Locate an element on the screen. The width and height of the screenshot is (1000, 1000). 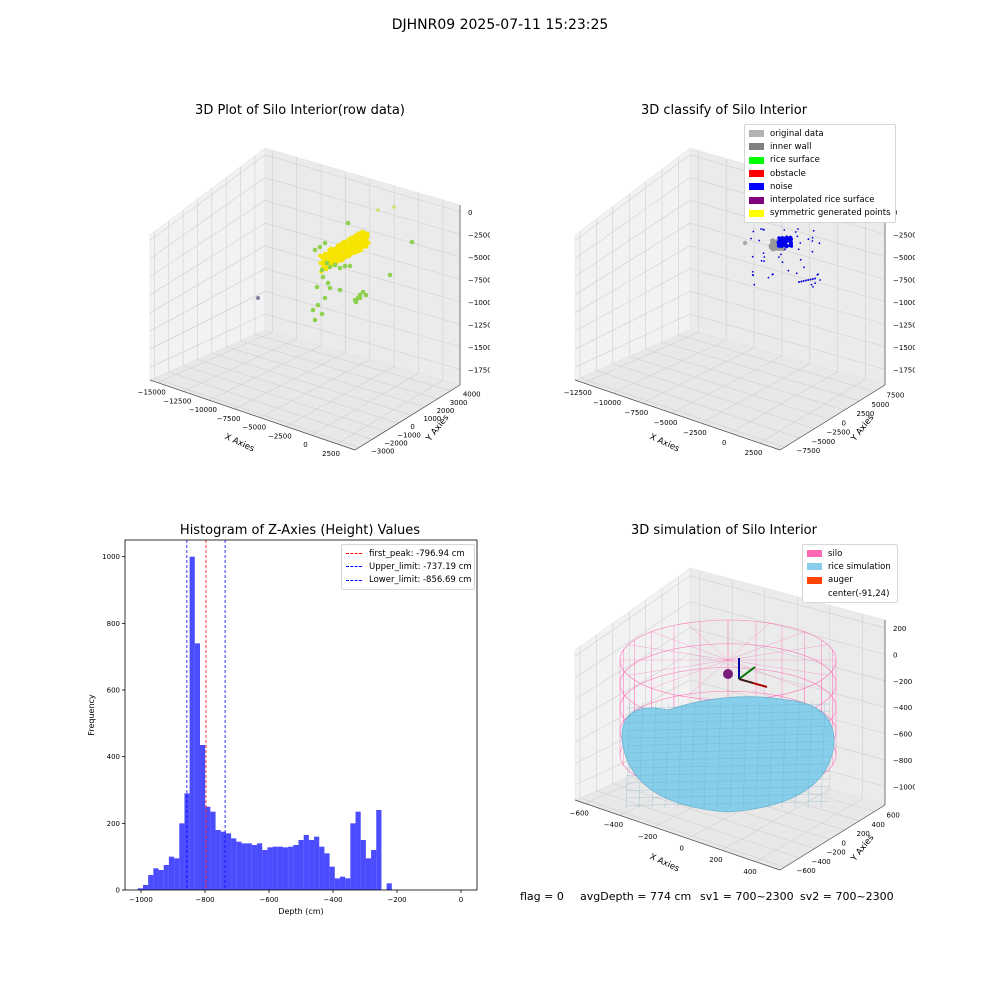
legend-label: rice surface is located at coordinates (795, 160).